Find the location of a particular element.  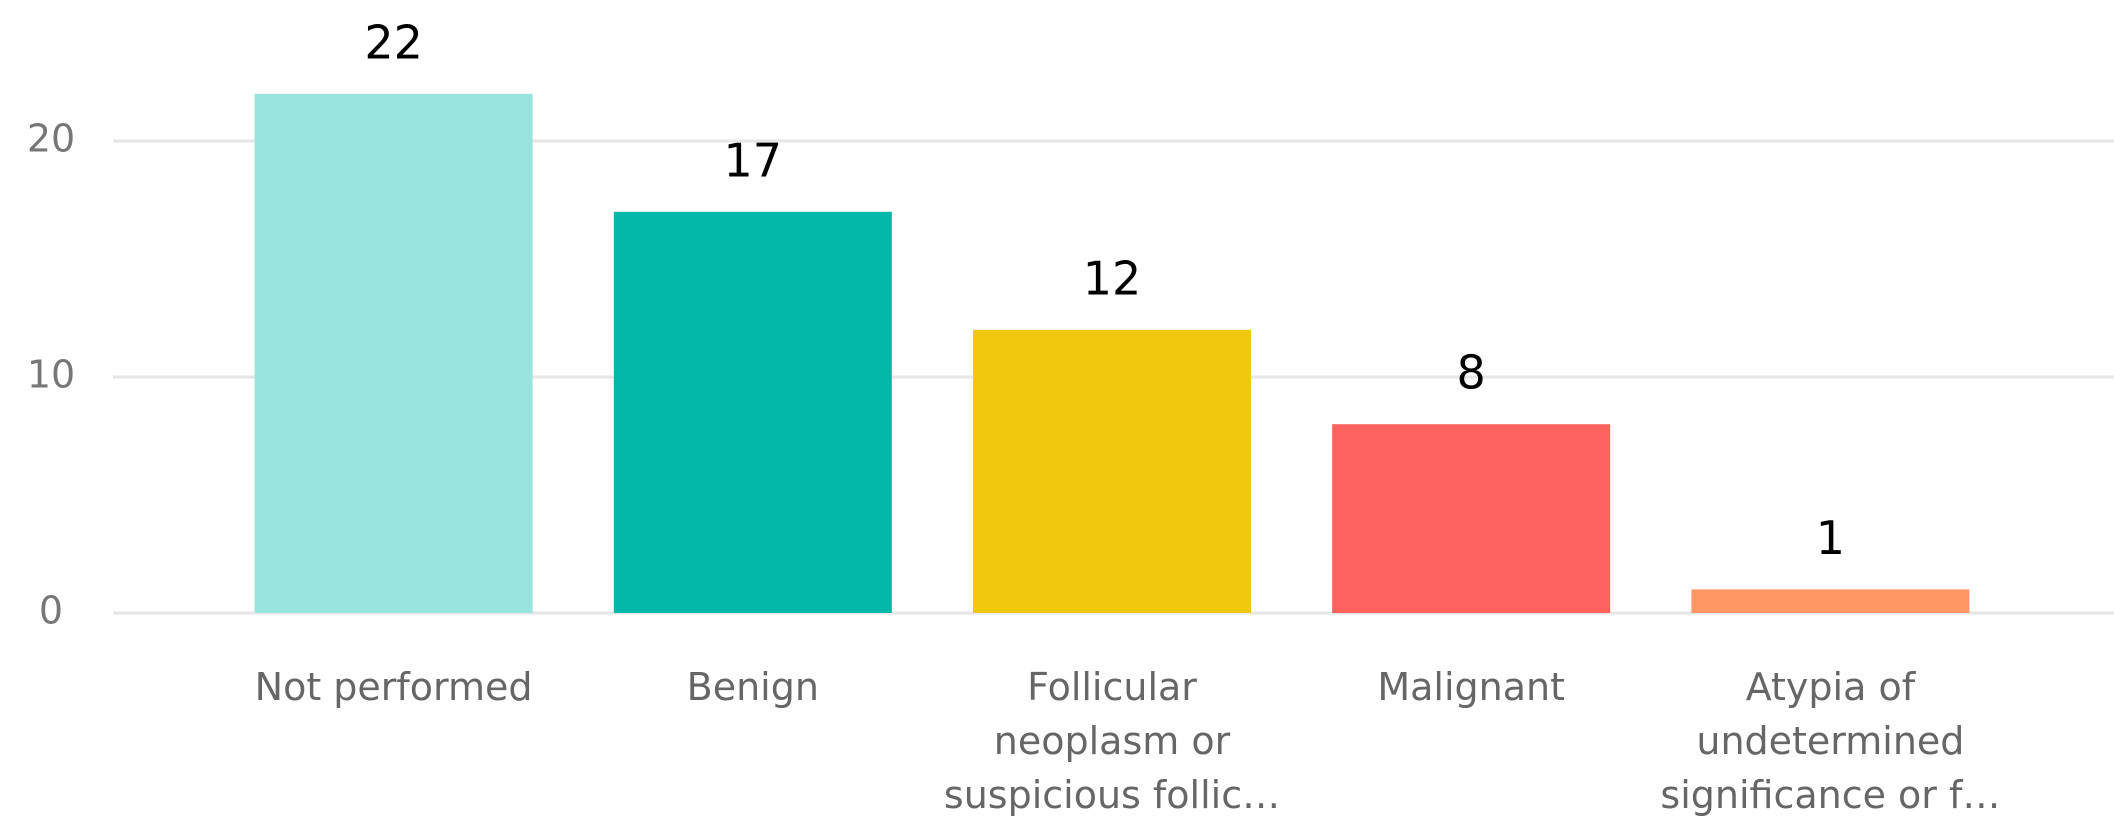

x-tick-label: Benign is located at coordinates (752, 687).